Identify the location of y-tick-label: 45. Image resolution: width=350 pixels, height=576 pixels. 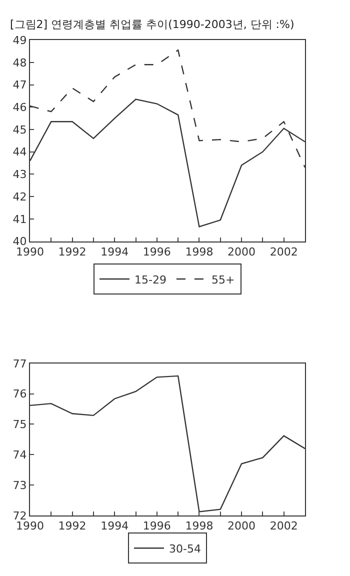
(19, 129).